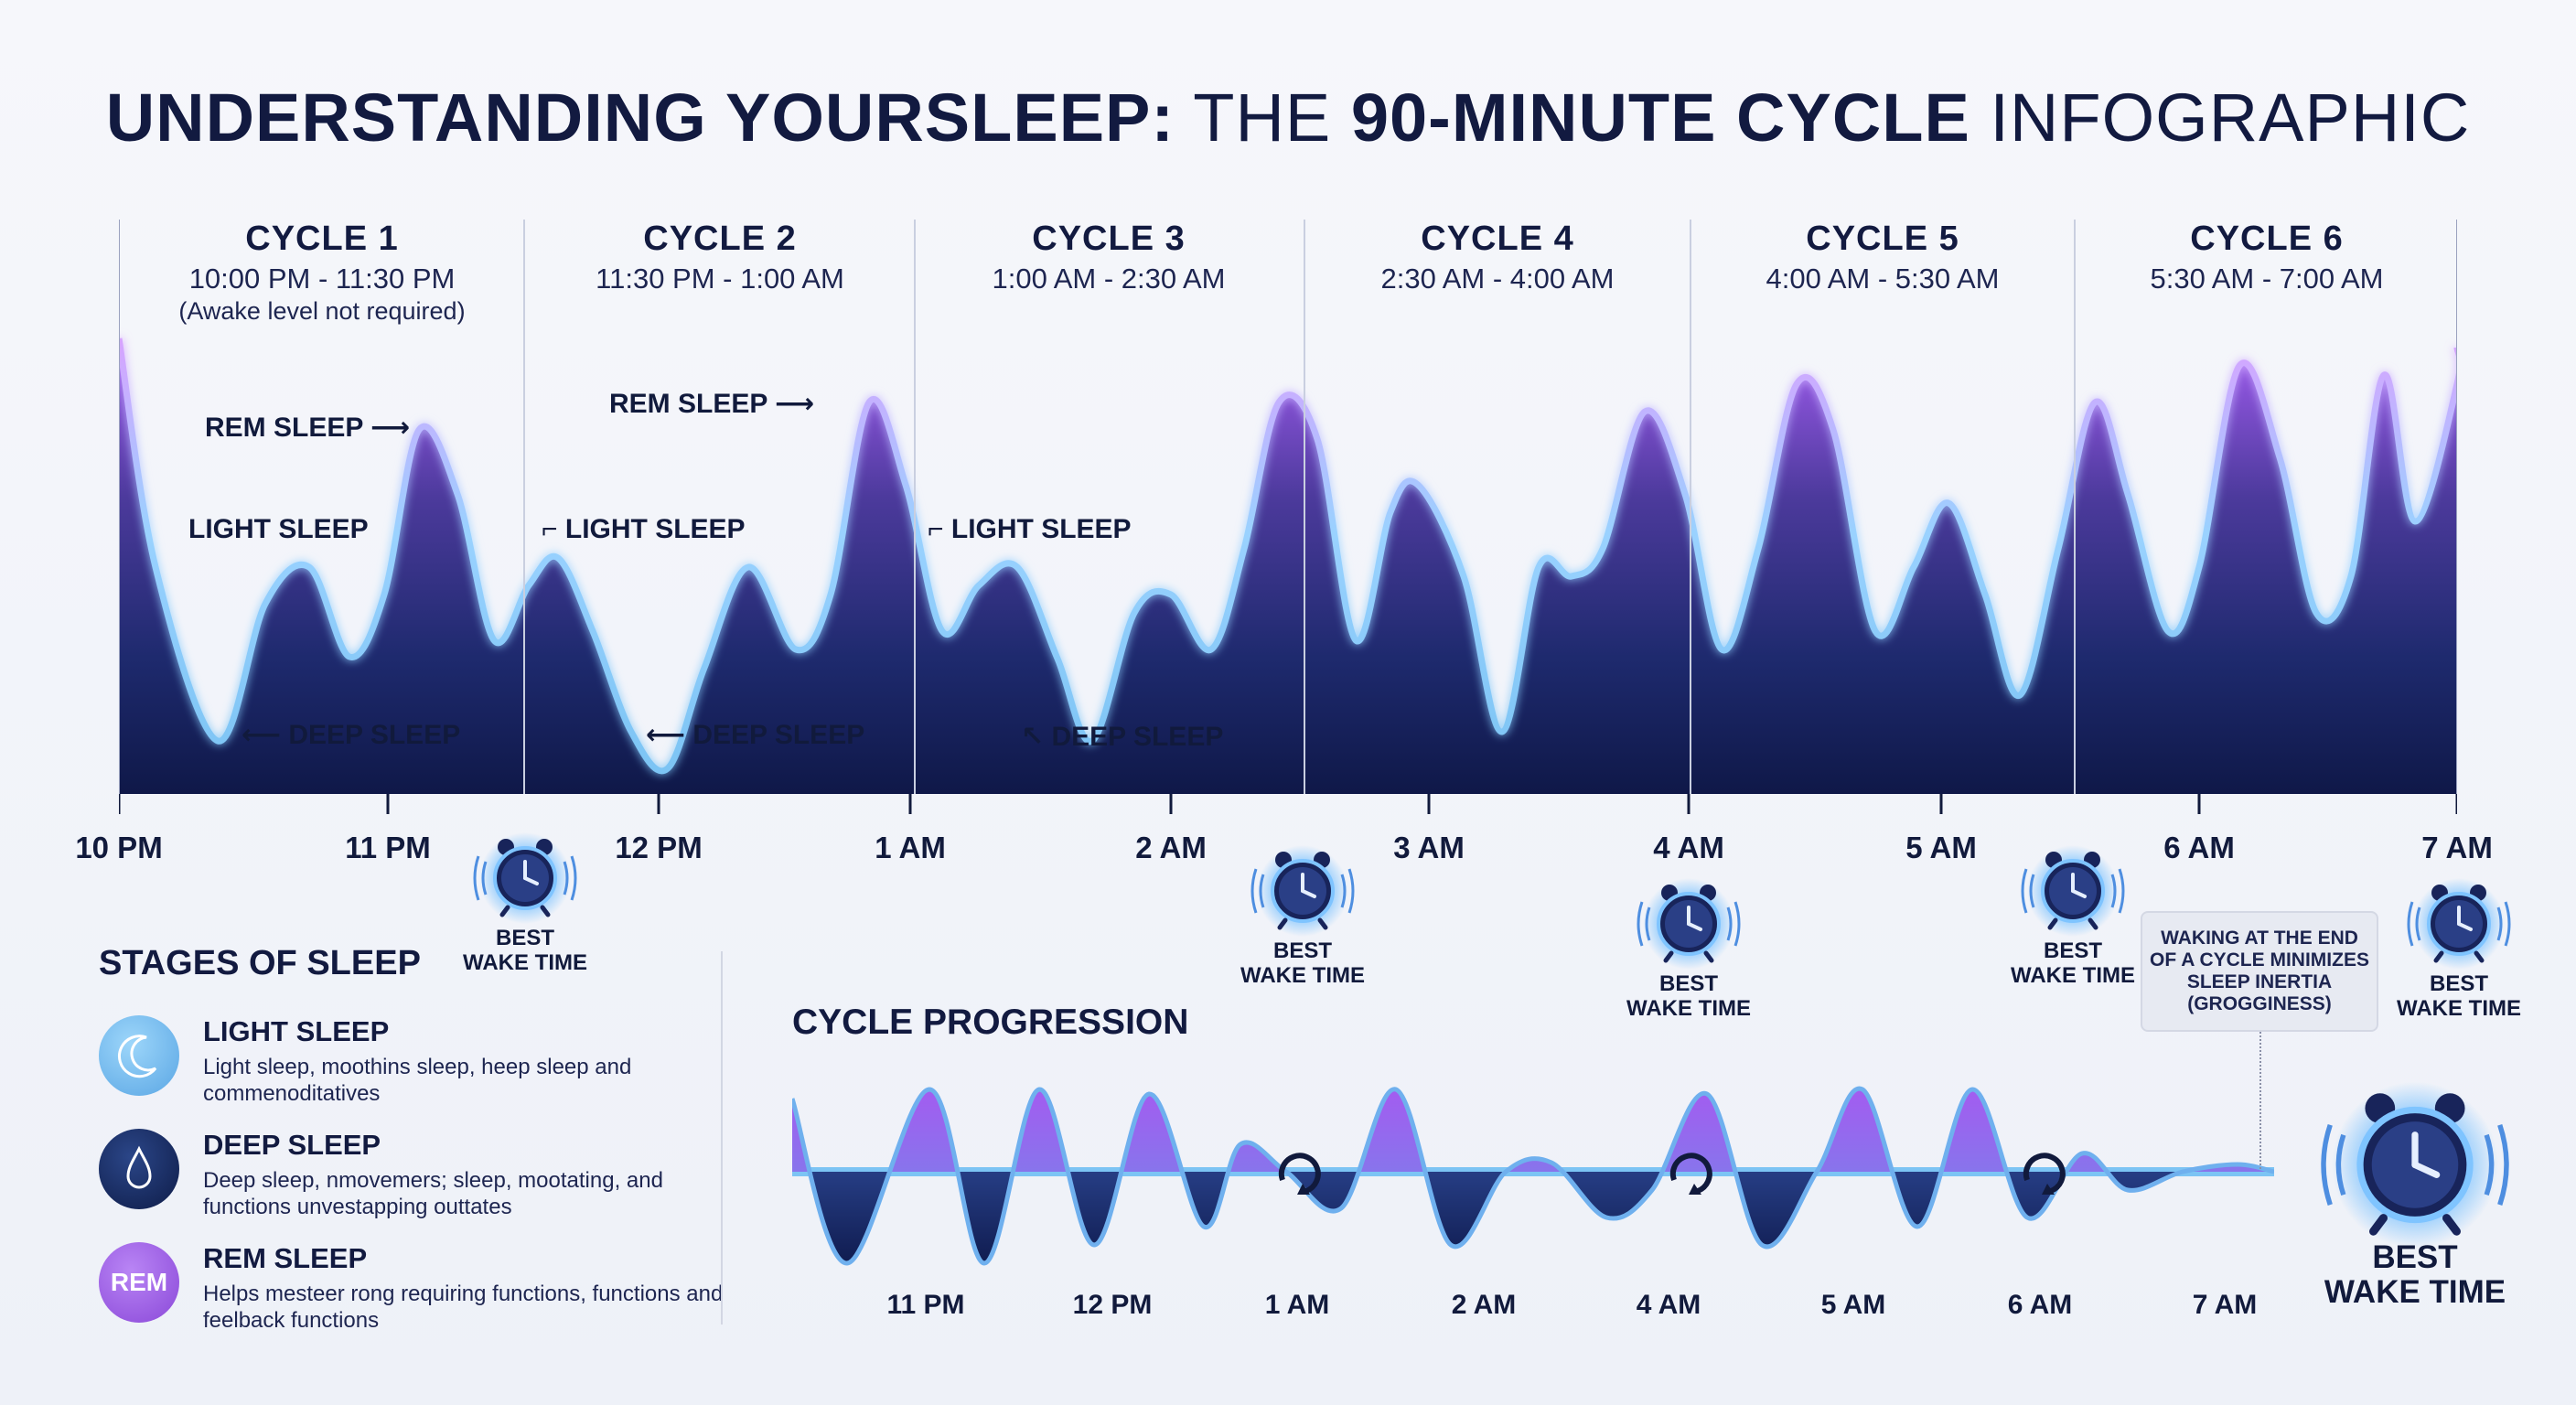 This screenshot has width=2576, height=1405. What do you see at coordinates (1669, 1305) in the screenshot?
I see `progression-tick: 4 AM` at bounding box center [1669, 1305].